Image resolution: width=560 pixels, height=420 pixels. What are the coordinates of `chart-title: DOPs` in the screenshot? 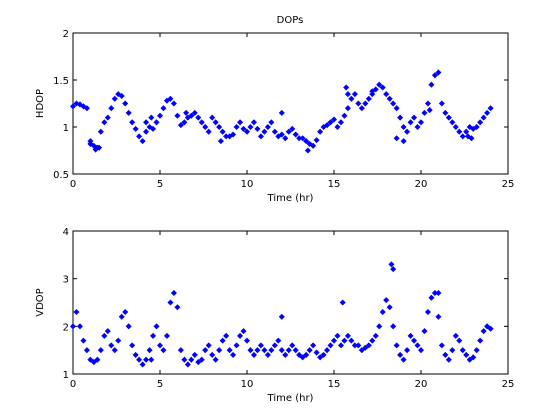 It's located at (290, 20).